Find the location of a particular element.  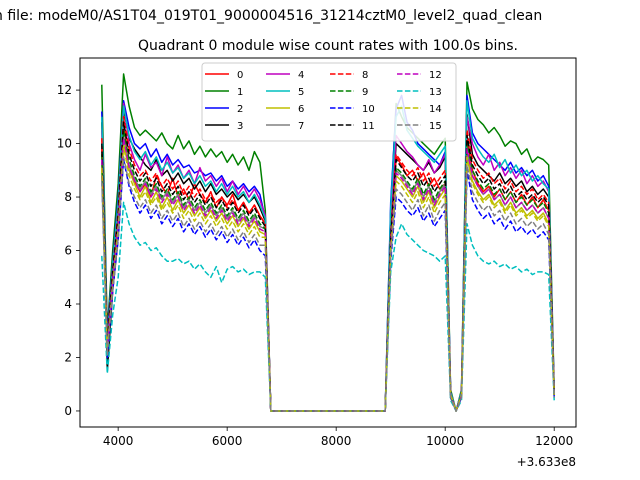

x-offset-label: +3.633e8 is located at coordinates (546, 462).